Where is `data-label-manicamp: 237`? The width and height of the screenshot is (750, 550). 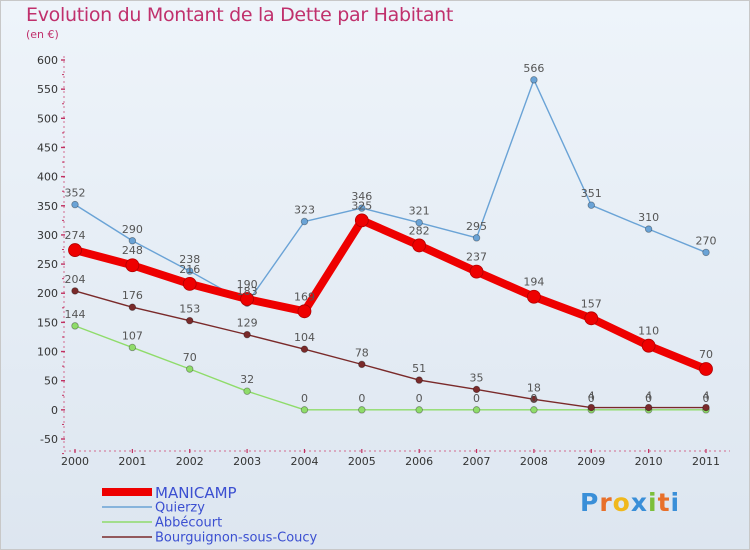
data-label-manicamp: 237 is located at coordinates (476, 257).